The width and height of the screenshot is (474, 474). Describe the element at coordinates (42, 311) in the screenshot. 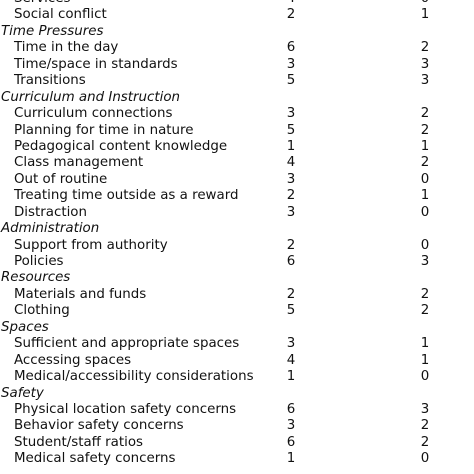

I see `item-label: Clothing` at that location.